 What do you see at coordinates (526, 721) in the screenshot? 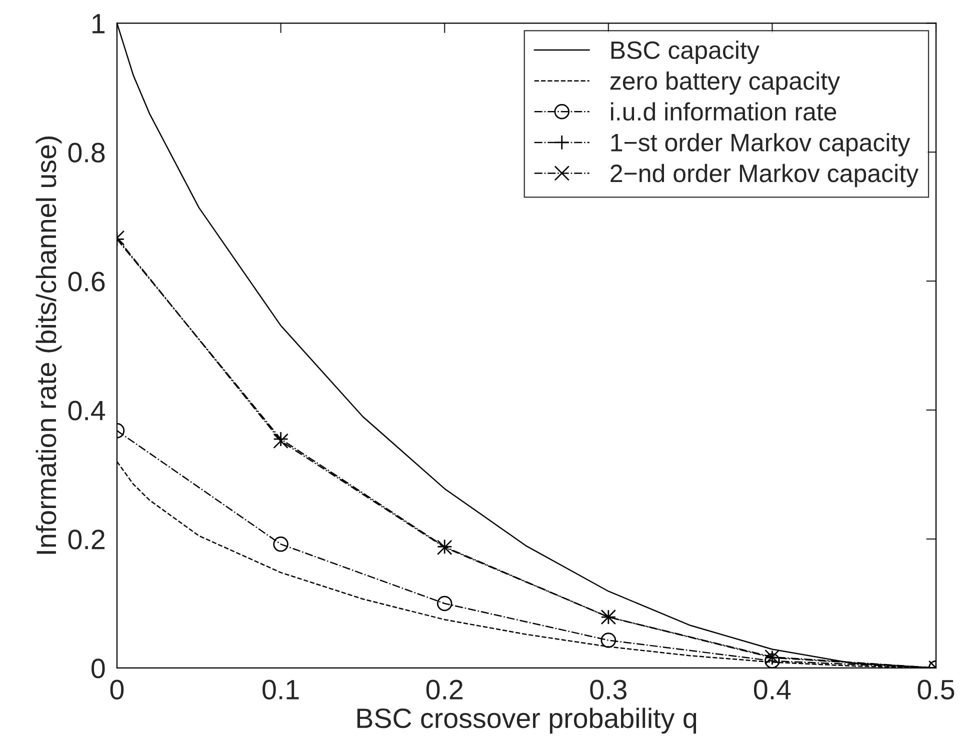
I see `x-axis-title: BSC crossover probability q` at bounding box center [526, 721].